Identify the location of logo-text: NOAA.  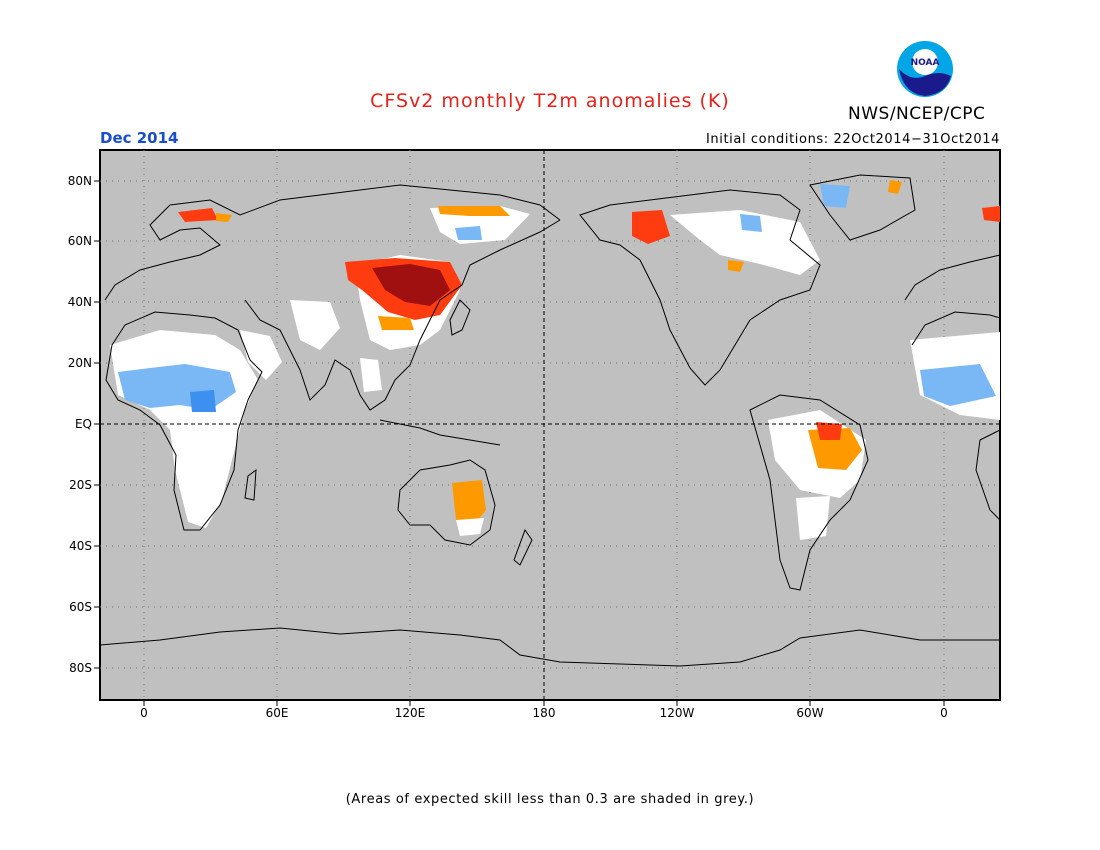
(925, 63).